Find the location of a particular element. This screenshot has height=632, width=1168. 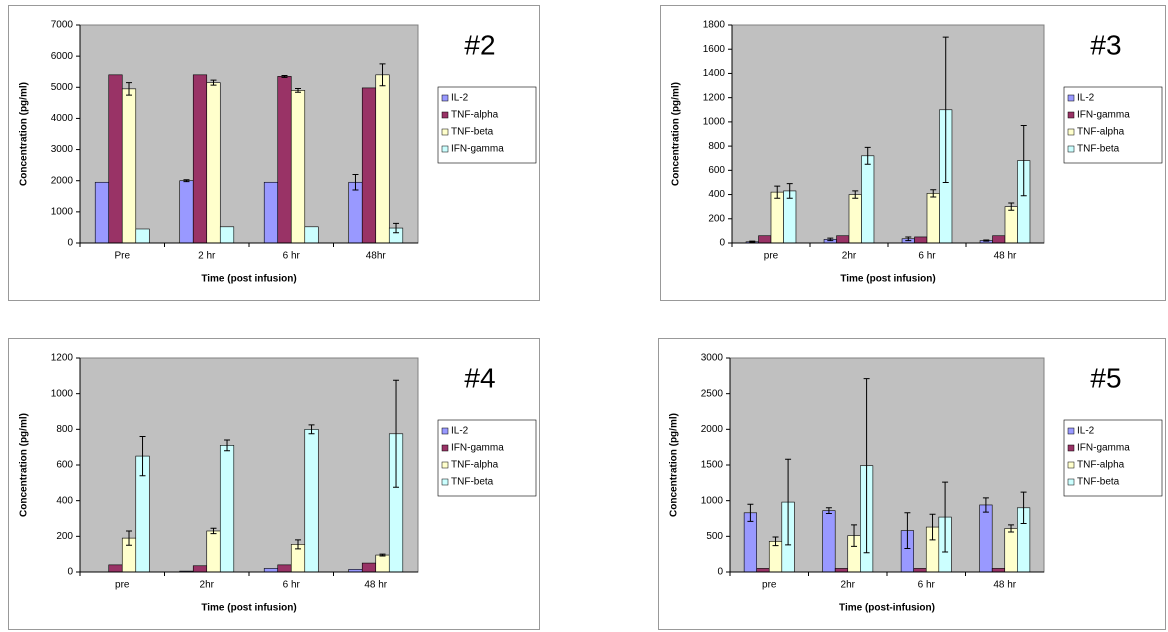

y-tick-label: 4000 is located at coordinates (62, 118).